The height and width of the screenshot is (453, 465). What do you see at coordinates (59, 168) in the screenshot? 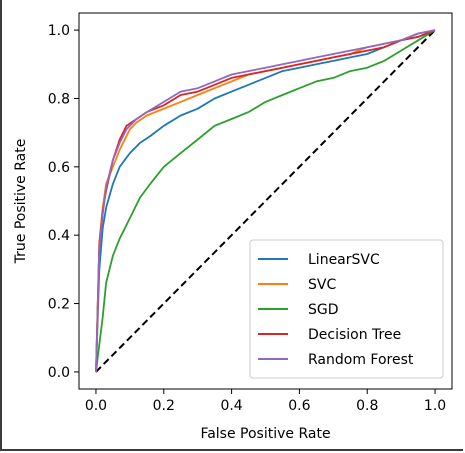
I see `y-tick-label: 0.6` at bounding box center [59, 168].